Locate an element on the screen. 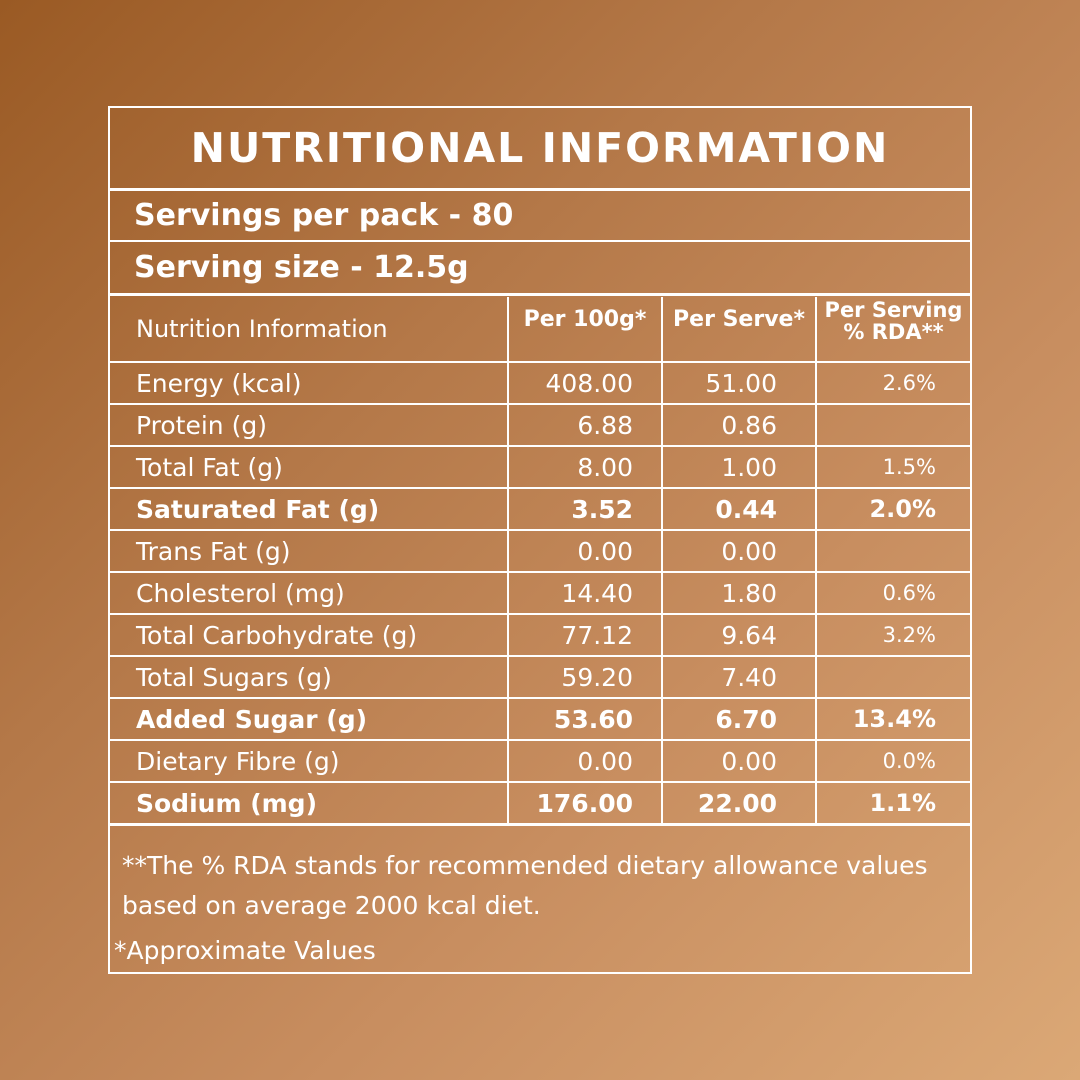 The width and height of the screenshot is (1080, 1080). nutrient-name: Total Sugars (g) is located at coordinates (309, 677).